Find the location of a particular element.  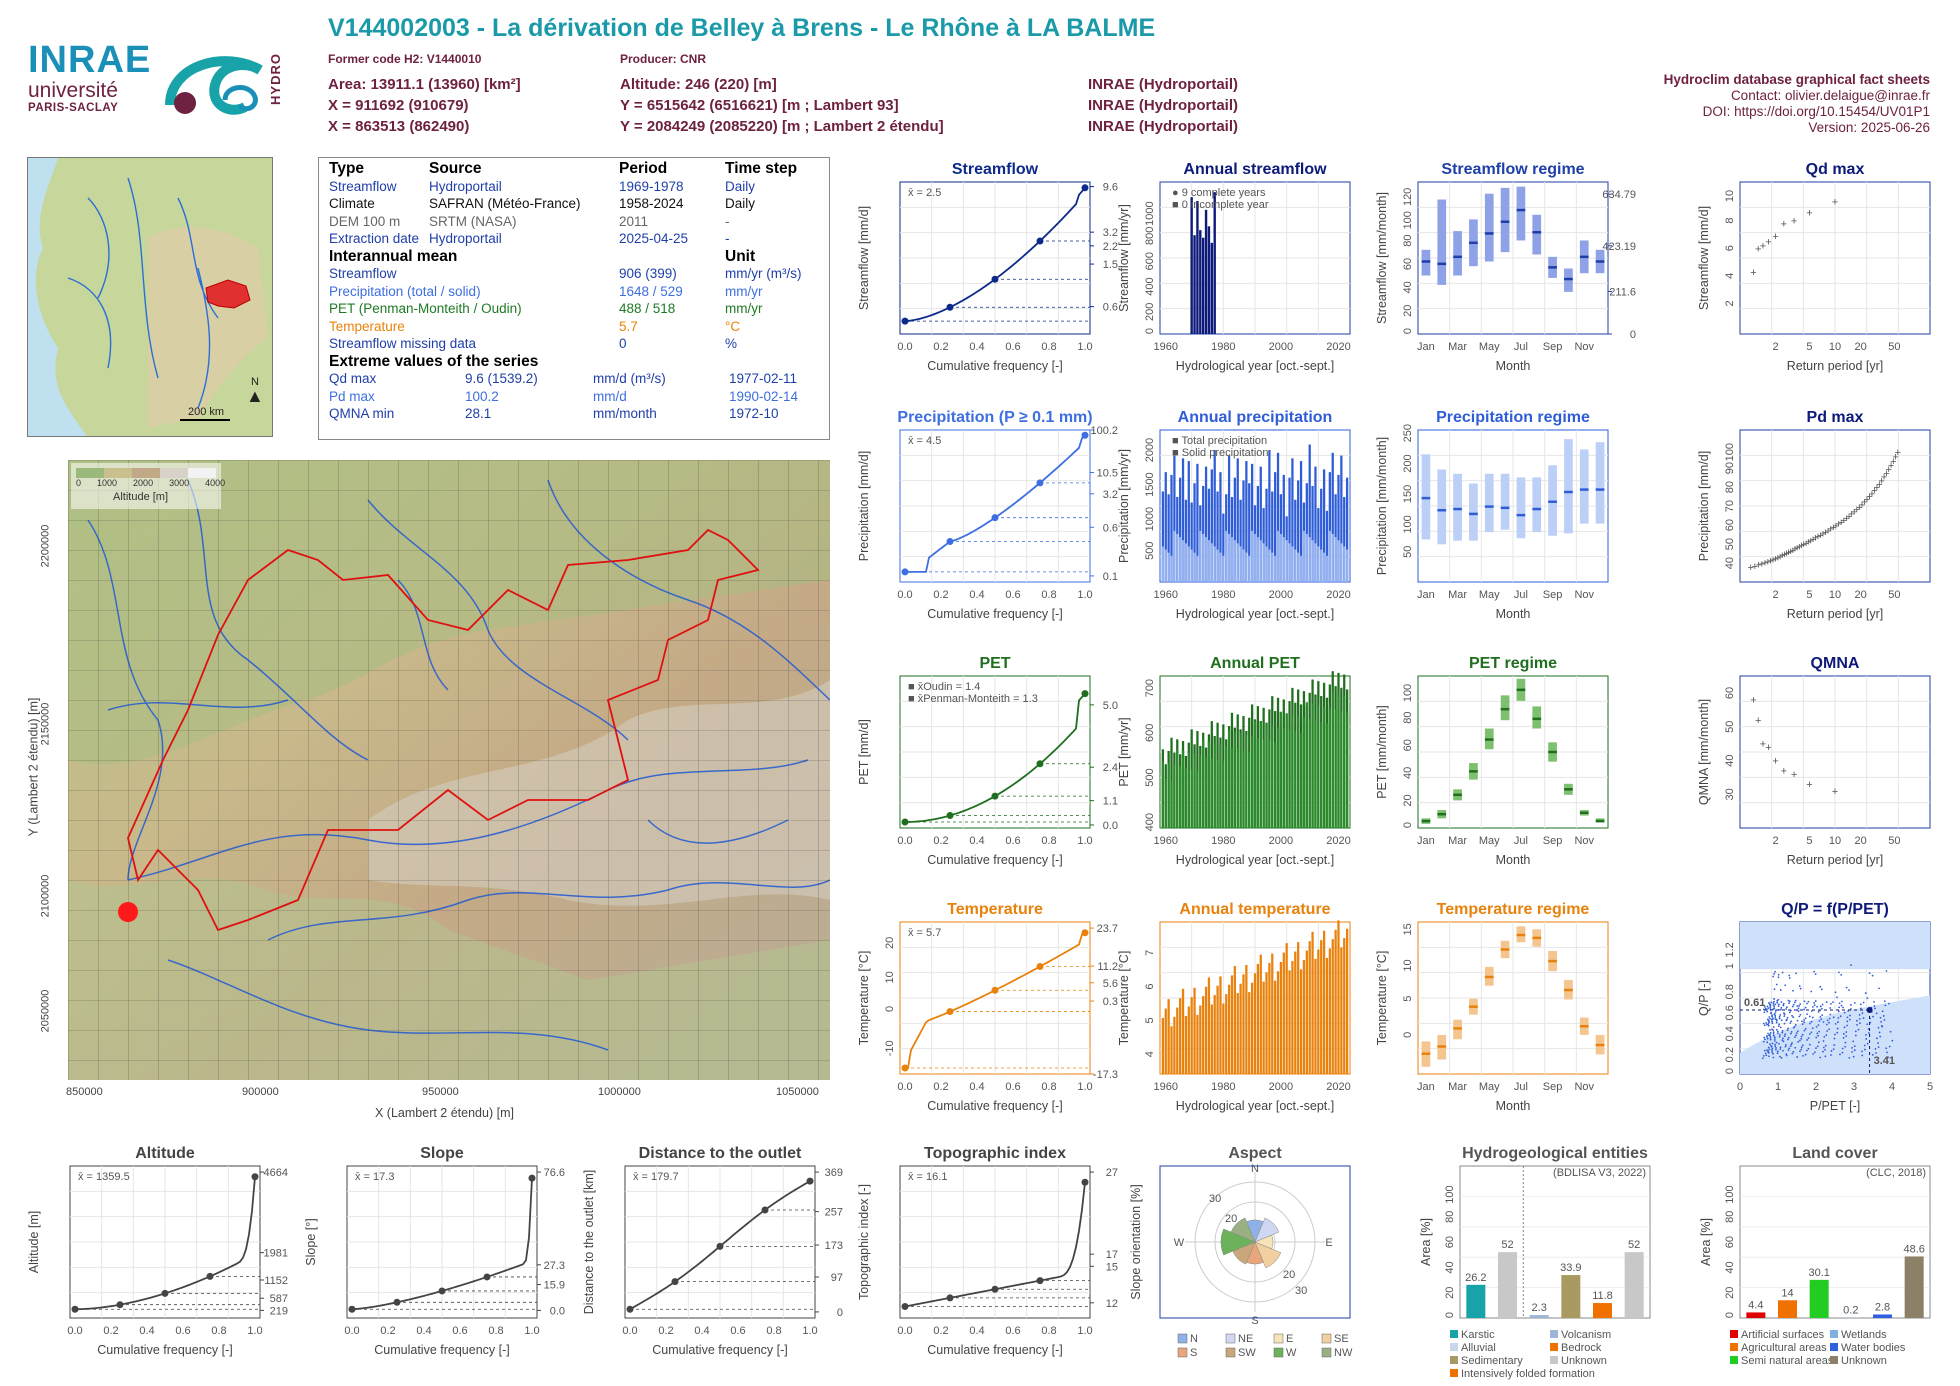

chart-title: Pd max is located at coordinates (1835, 417).